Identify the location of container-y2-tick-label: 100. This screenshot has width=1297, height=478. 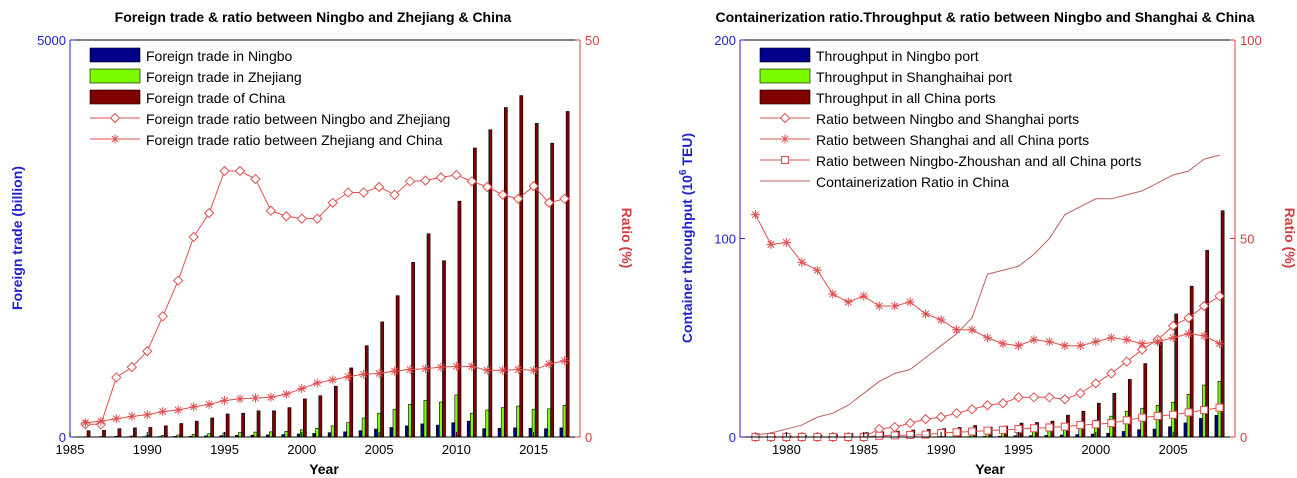
(1251, 40).